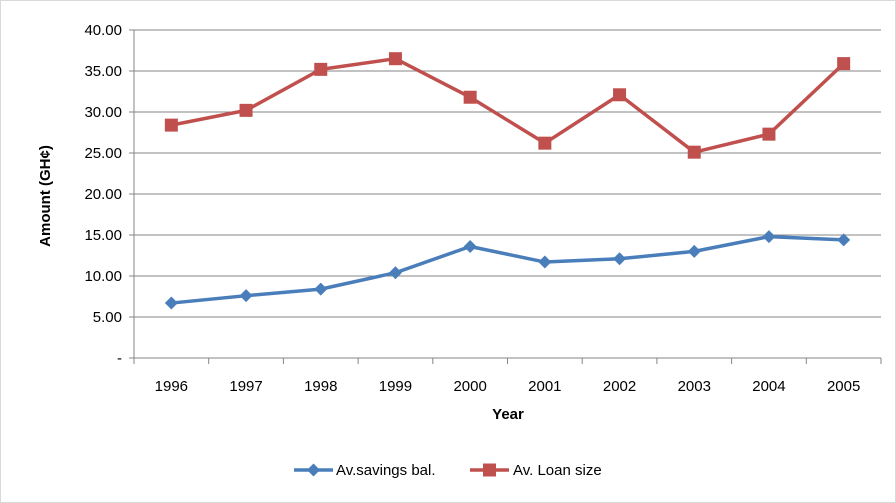 This screenshot has width=896, height=503. What do you see at coordinates (119, 358) in the screenshot?
I see `y-tick-label: -` at bounding box center [119, 358].